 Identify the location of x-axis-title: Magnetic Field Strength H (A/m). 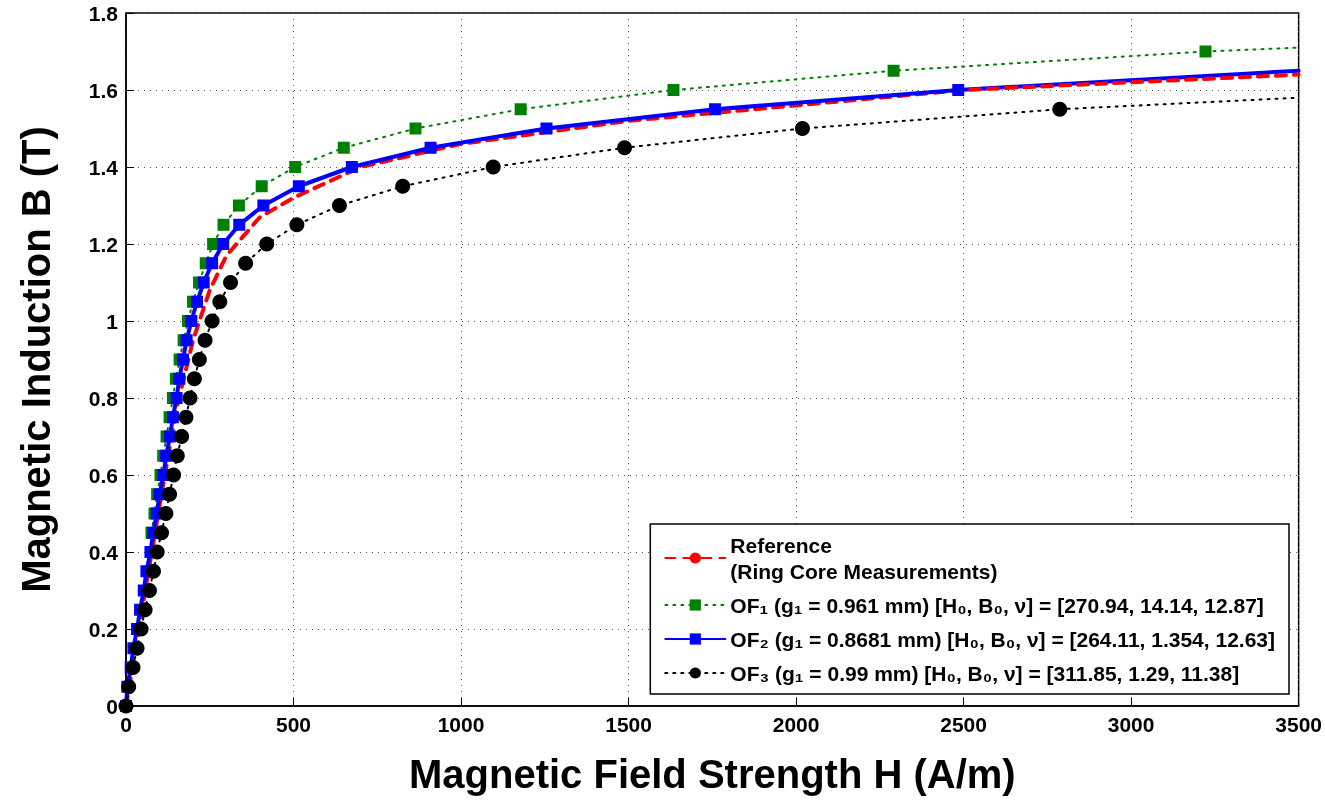
(712, 774).